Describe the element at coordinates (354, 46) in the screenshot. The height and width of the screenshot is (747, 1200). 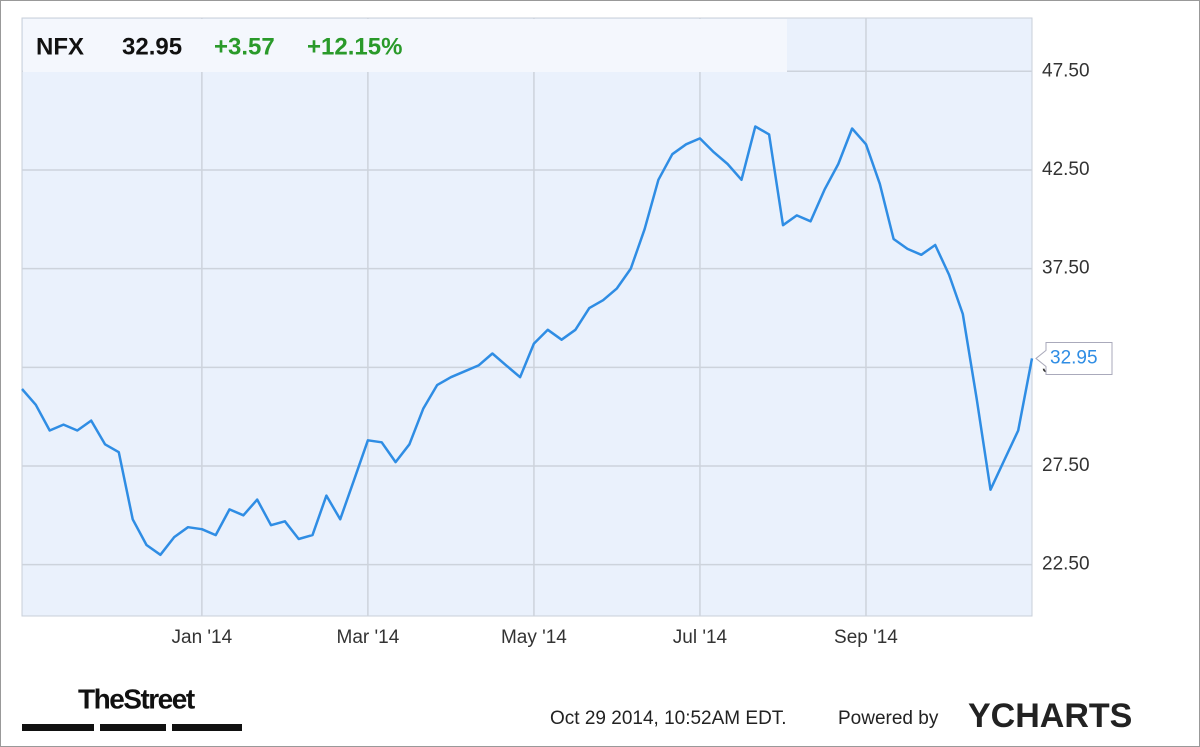
I see `change-percent: +12.15%` at that location.